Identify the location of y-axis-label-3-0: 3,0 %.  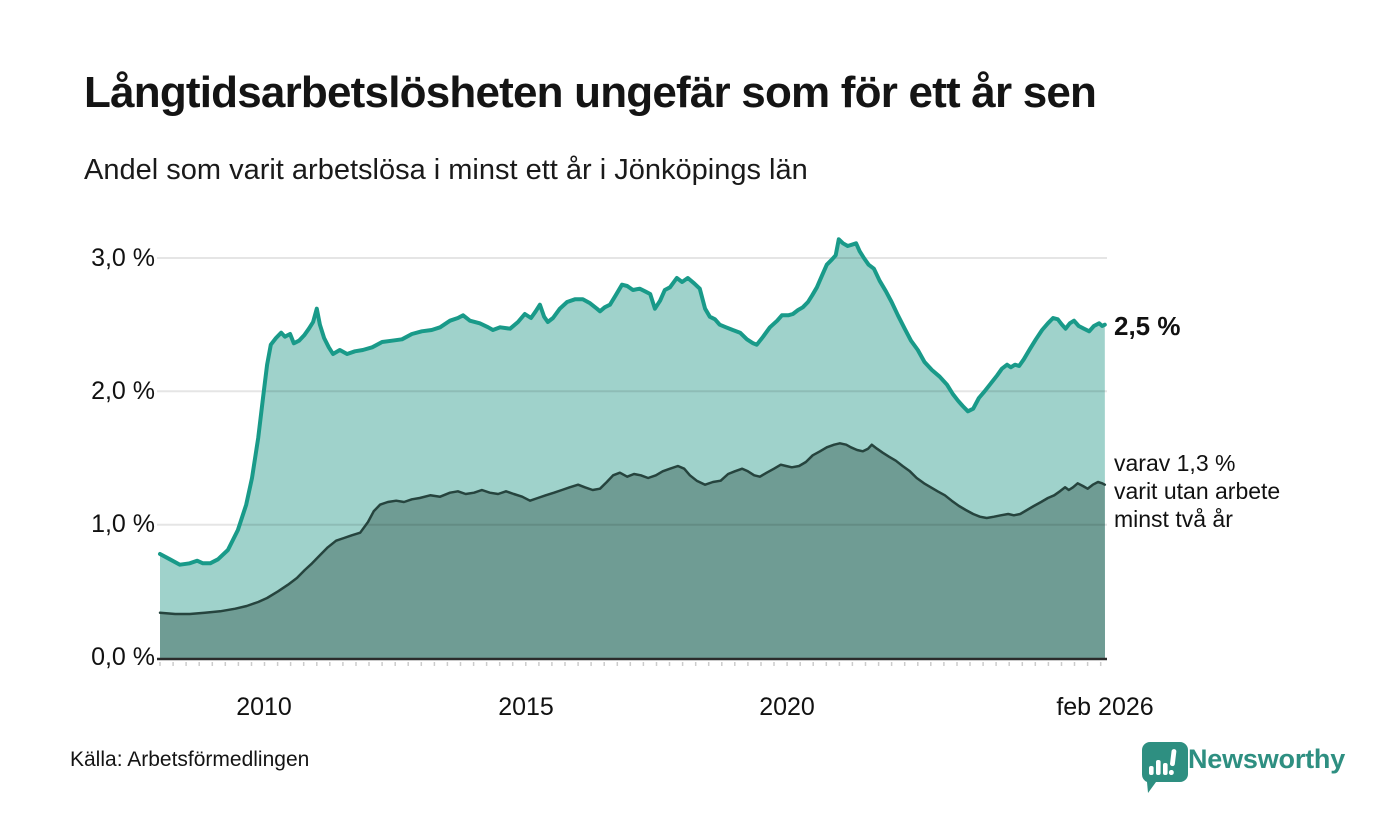
(123, 258).